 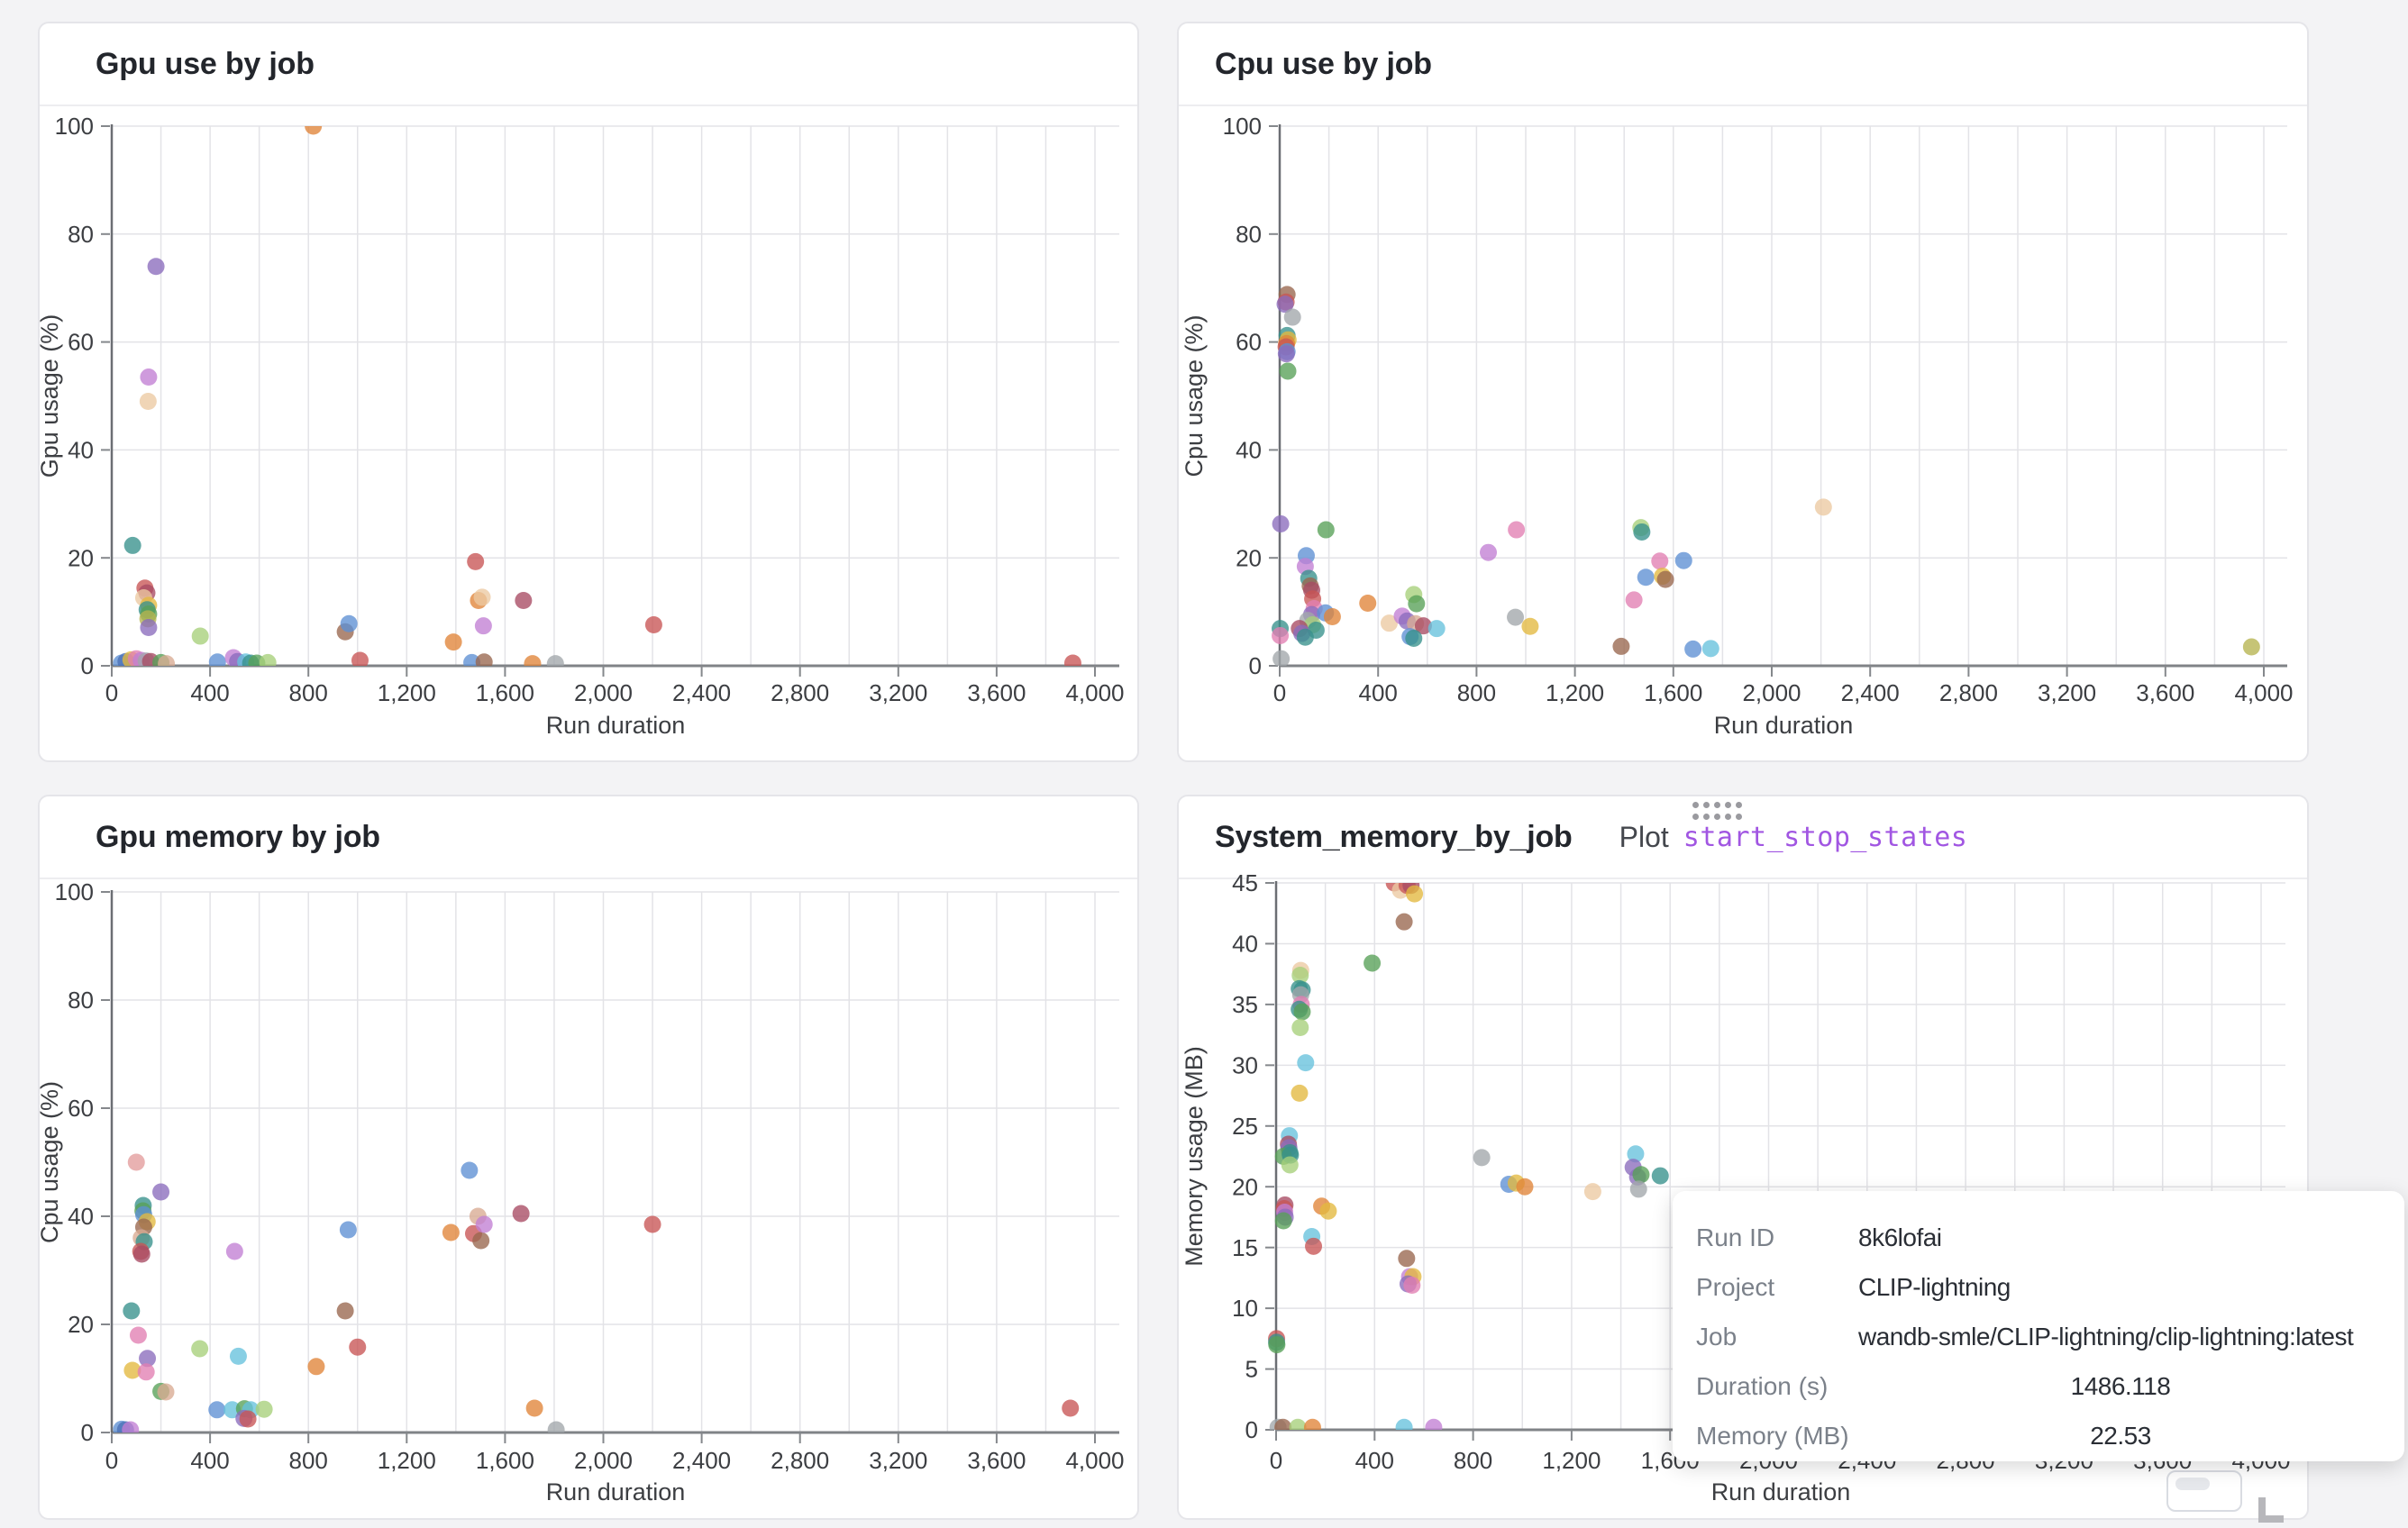 I want to click on svg-text: Memory usage (MB), so click(x=1194, y=1156).